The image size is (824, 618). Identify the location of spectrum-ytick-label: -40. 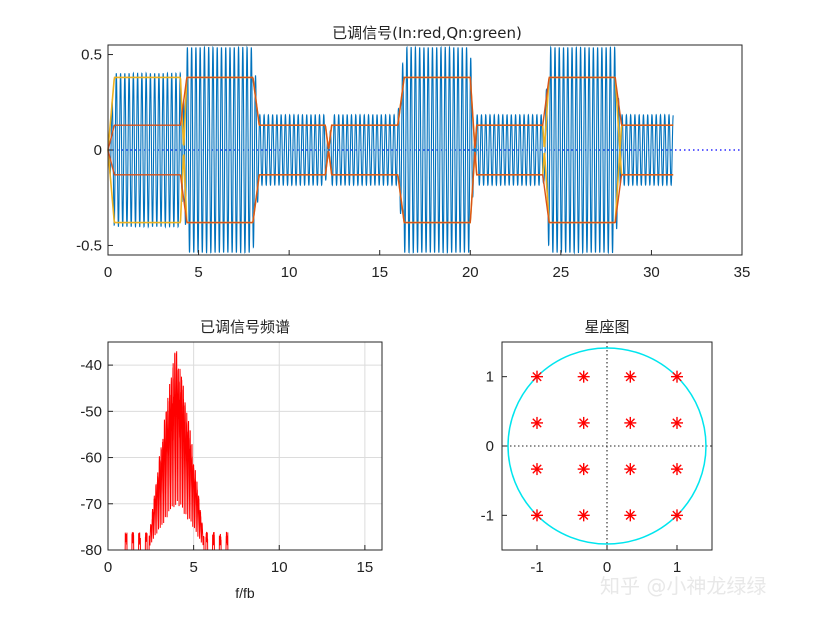
(91, 365).